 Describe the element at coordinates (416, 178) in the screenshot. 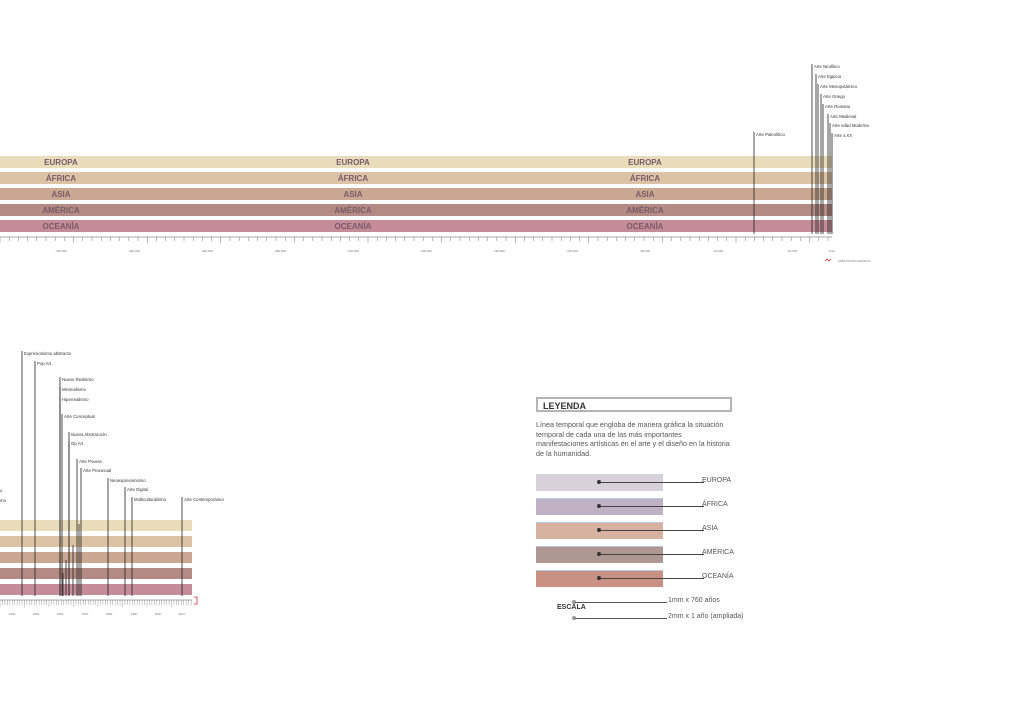

I see `band-africa` at that location.